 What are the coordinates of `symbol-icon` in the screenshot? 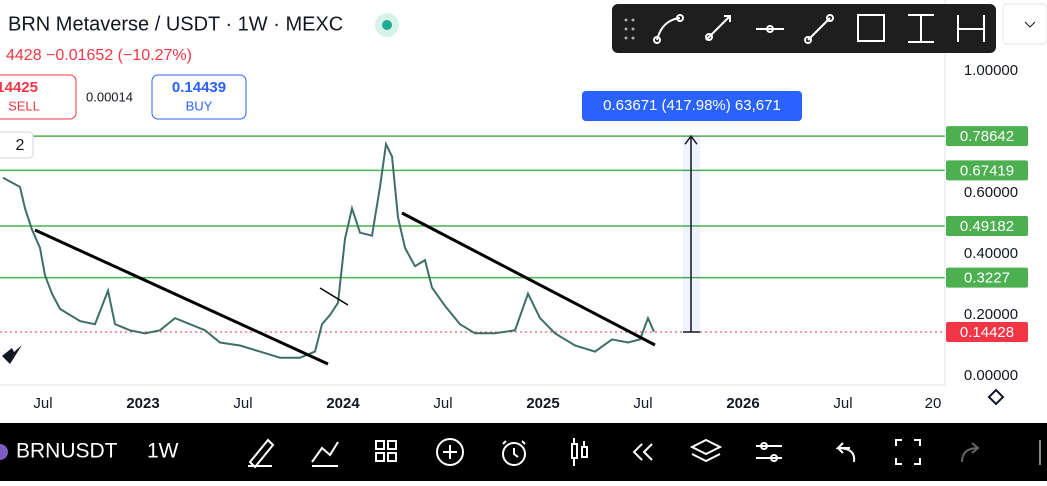 It's located at (4, 452).